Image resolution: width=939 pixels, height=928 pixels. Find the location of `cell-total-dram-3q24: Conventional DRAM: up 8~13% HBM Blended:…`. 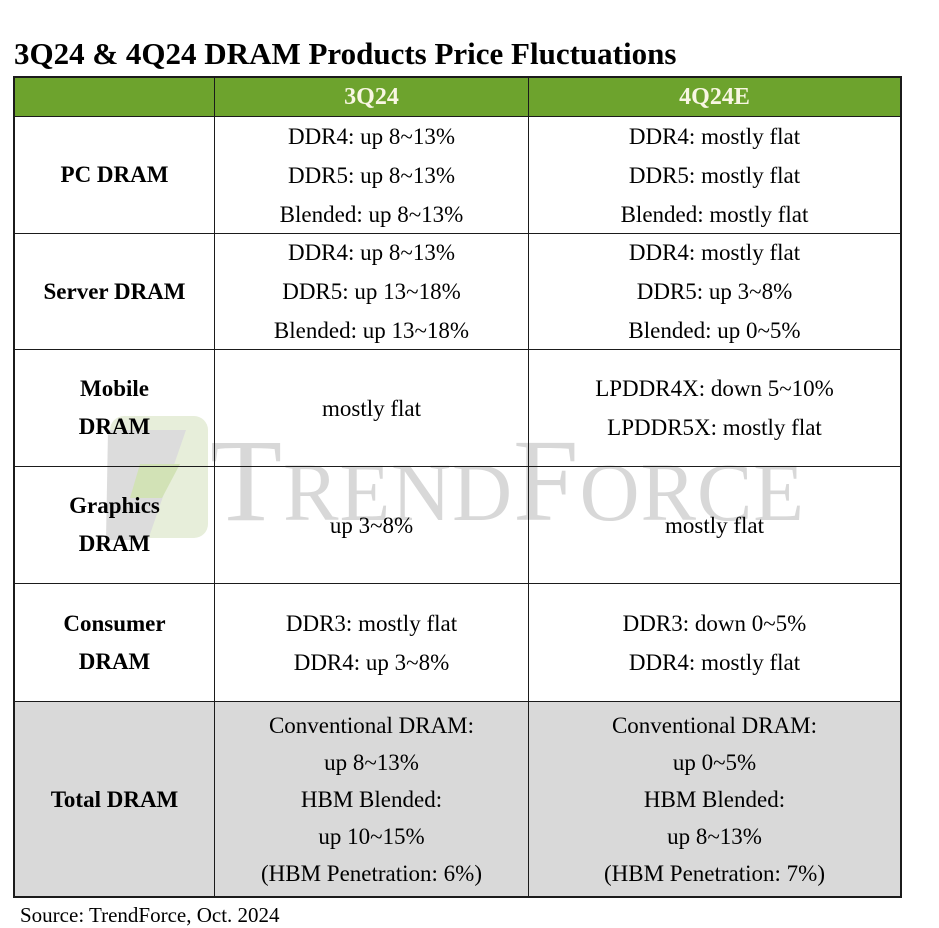

cell-total-dram-3q24: Conventional DRAM: up 8~13% HBM Blended:… is located at coordinates (372, 799).